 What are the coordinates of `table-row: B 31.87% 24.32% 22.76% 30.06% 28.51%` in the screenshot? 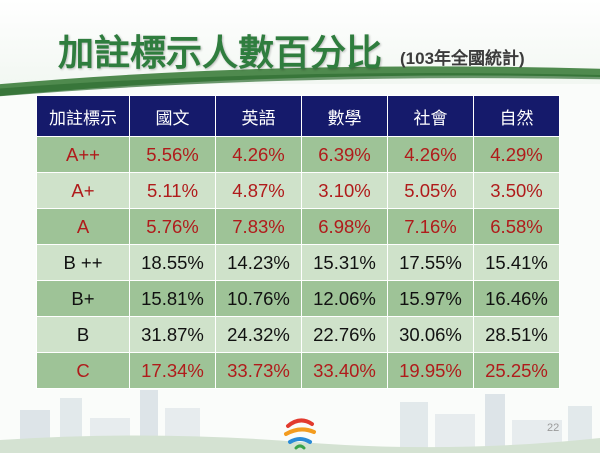 It's located at (298, 334).